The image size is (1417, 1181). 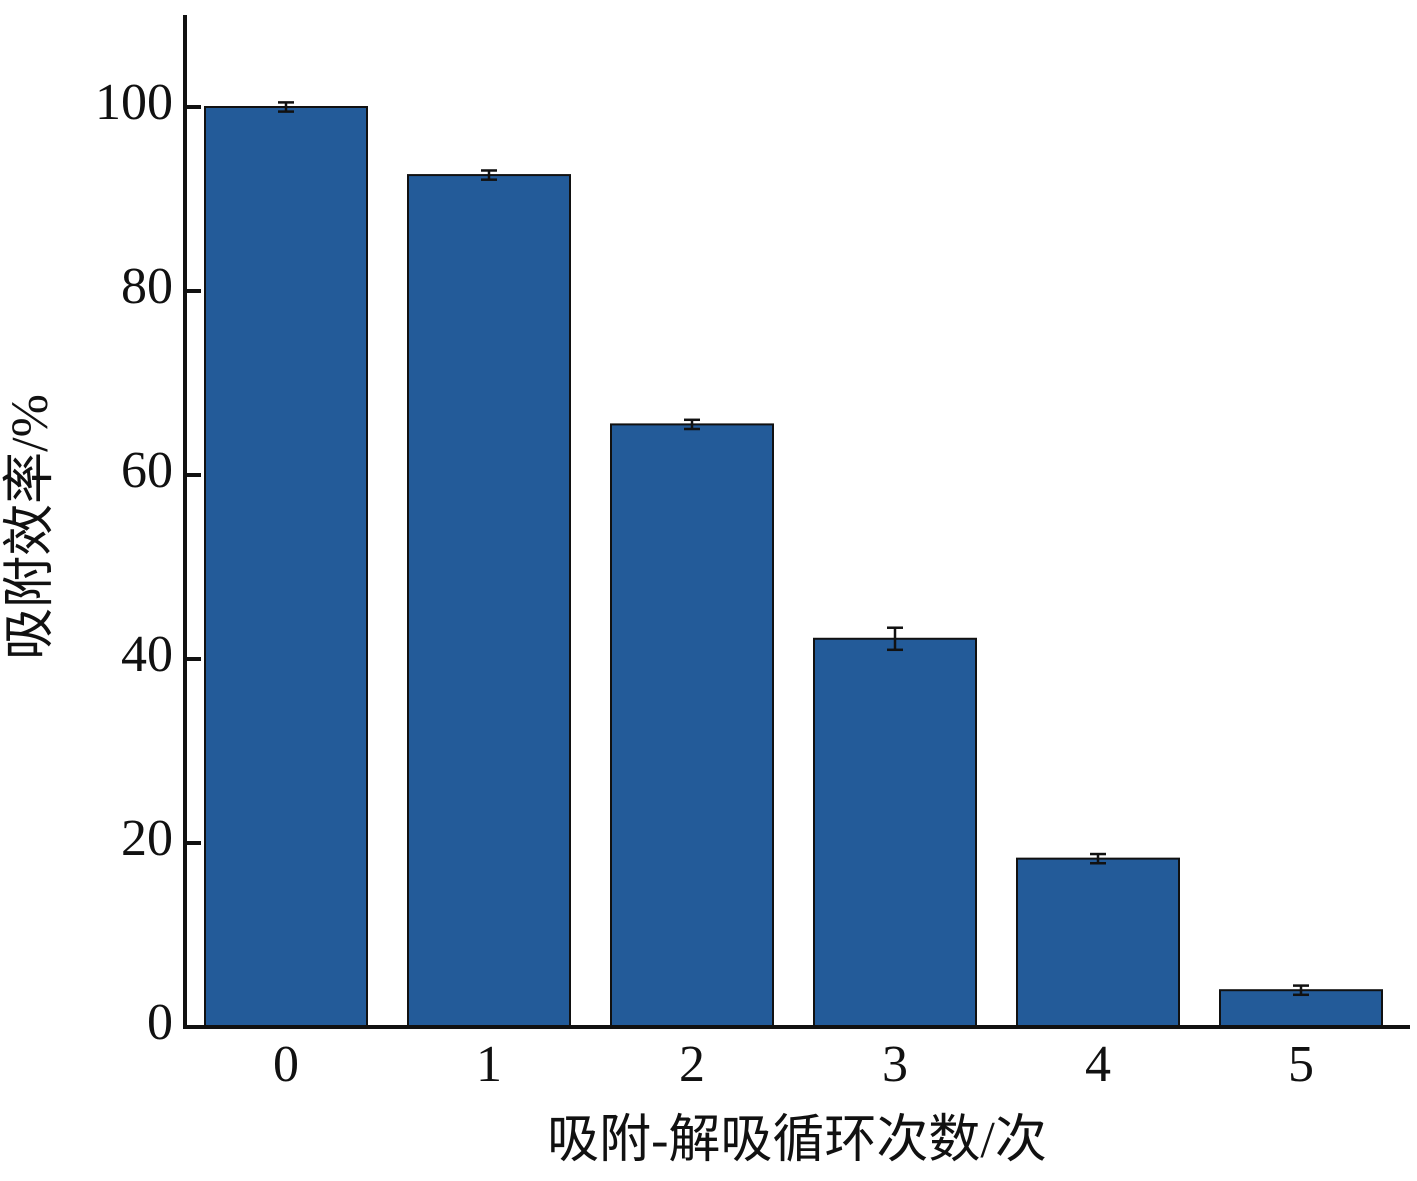 What do you see at coordinates (1301, 1064) in the screenshot?
I see `x-tick-label: 5` at bounding box center [1301, 1064].